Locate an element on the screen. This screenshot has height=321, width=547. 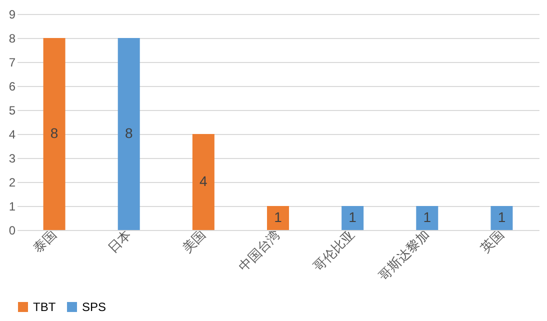
data-label: 4 is located at coordinates (204, 181).